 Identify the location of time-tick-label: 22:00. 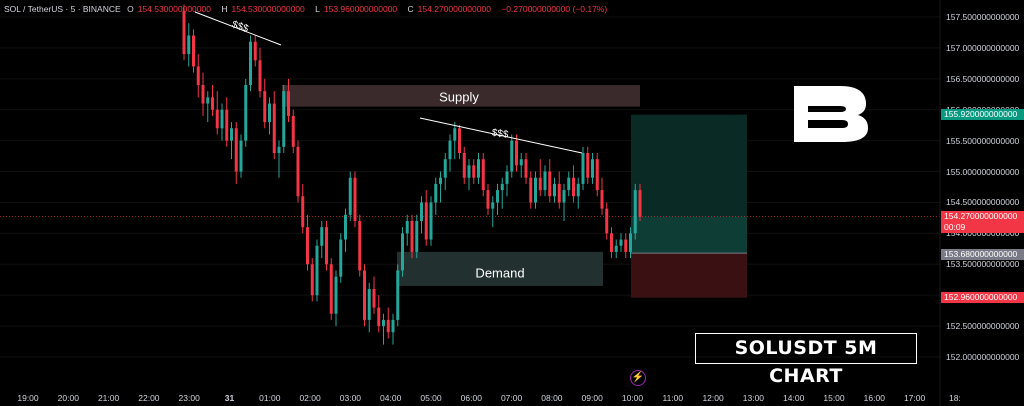
(149, 398).